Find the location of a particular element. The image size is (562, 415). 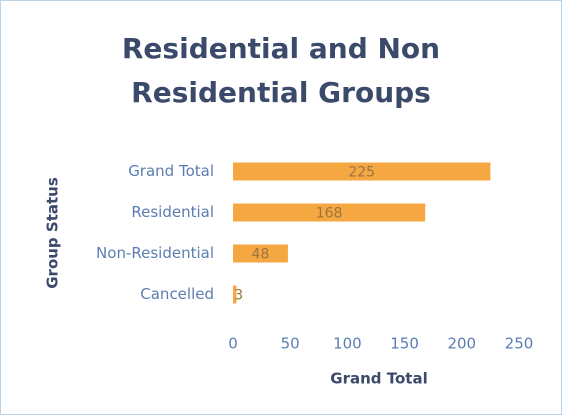

x-tick-label: 250 is located at coordinates (519, 344).